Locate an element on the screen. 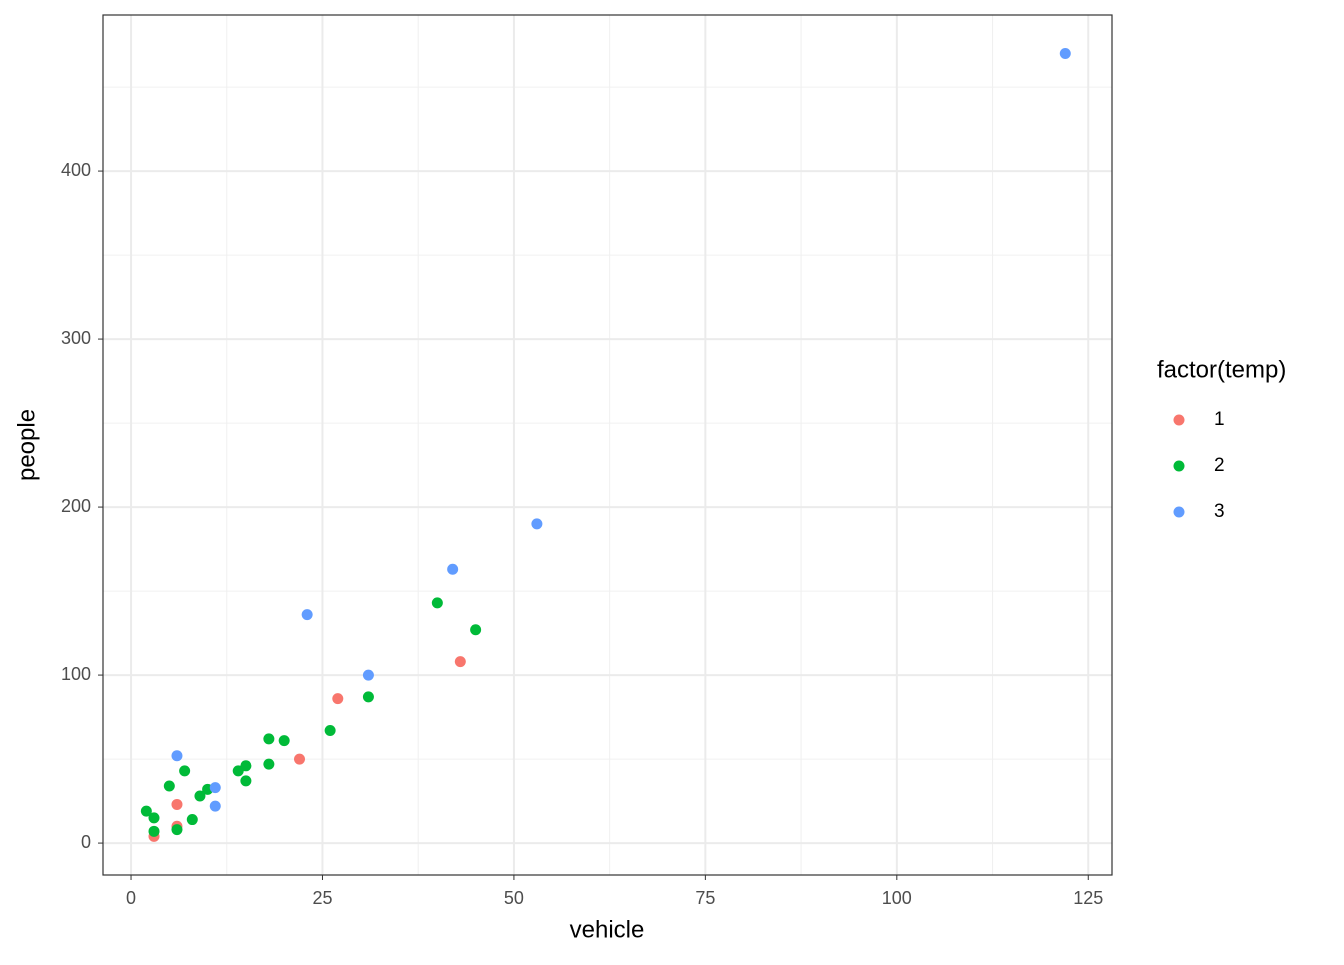 Image resolution: width=1344 pixels, height=965 pixels. x-axis-title: vehicle is located at coordinates (607, 929).